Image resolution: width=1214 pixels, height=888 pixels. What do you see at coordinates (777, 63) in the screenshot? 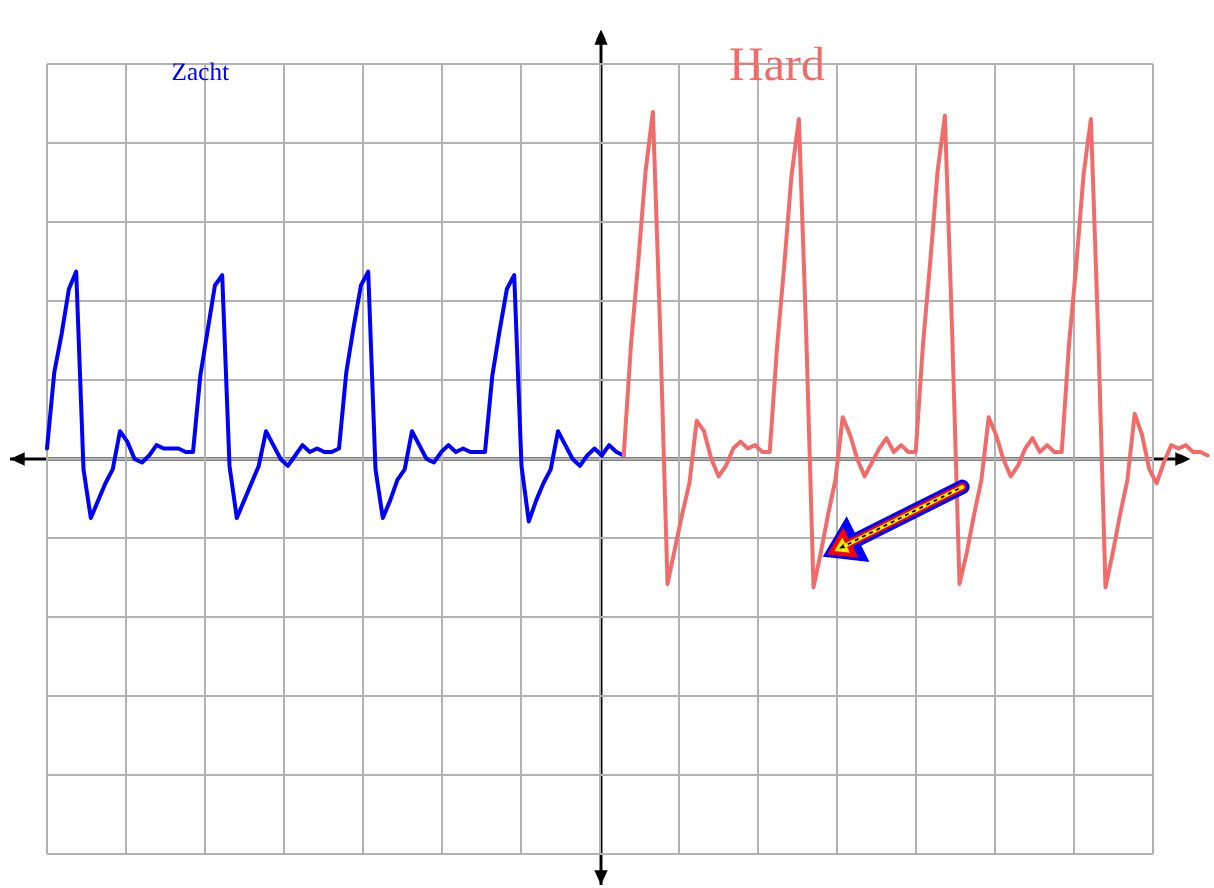
I see `series-label: Hard` at bounding box center [777, 63].